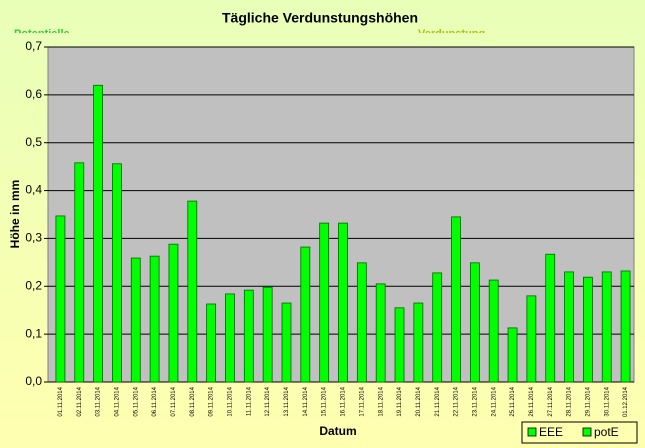 The width and height of the screenshot is (645, 448). What do you see at coordinates (400, 401) in the screenshot?
I see `x-tick-label: 19.11.2014` at bounding box center [400, 401].